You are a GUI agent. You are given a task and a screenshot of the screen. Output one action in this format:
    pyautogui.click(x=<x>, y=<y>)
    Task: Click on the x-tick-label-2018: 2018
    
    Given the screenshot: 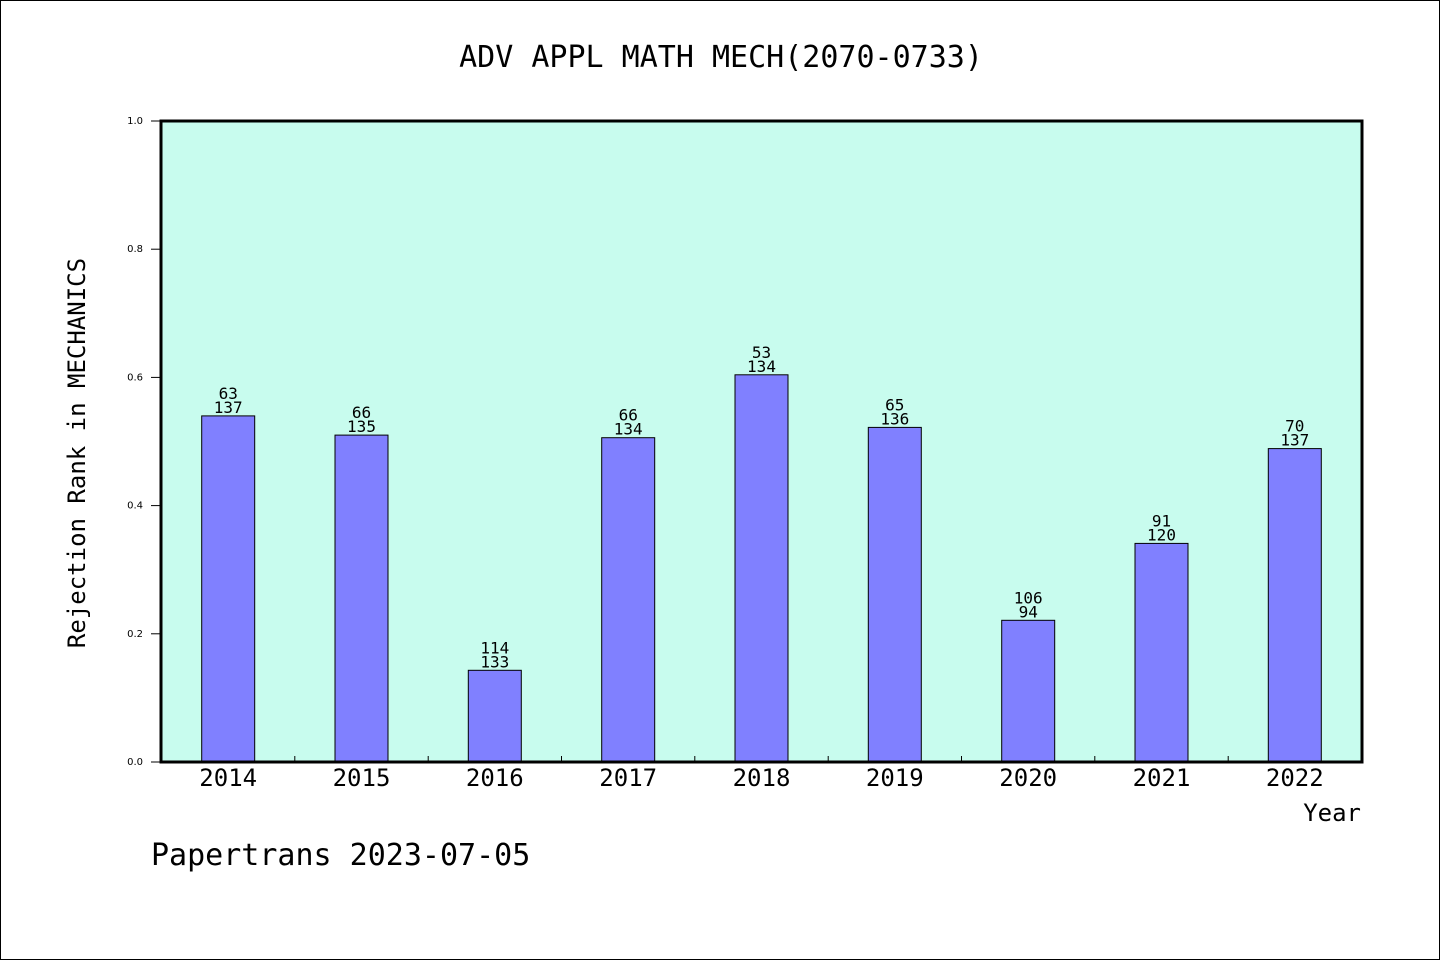 What is the action you would take?
    pyautogui.click(x=762, y=778)
    